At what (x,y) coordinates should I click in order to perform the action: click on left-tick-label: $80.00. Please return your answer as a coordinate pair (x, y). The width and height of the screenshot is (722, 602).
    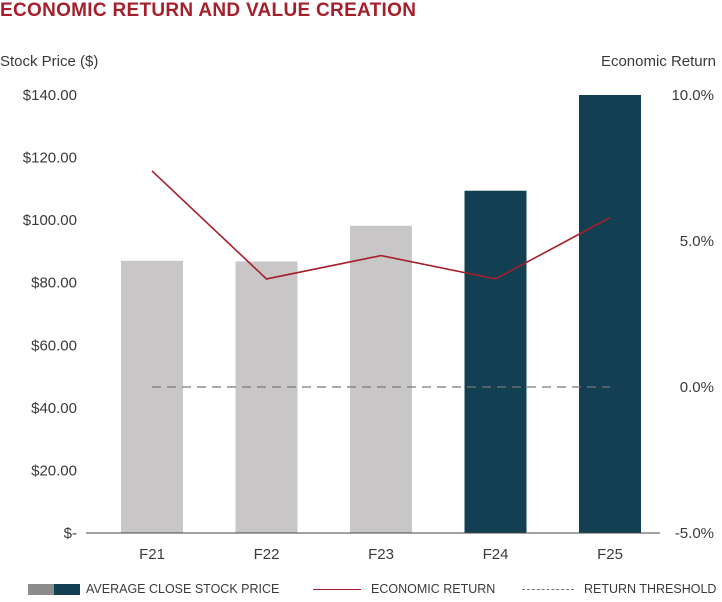
    Looking at the image, I should click on (54, 283).